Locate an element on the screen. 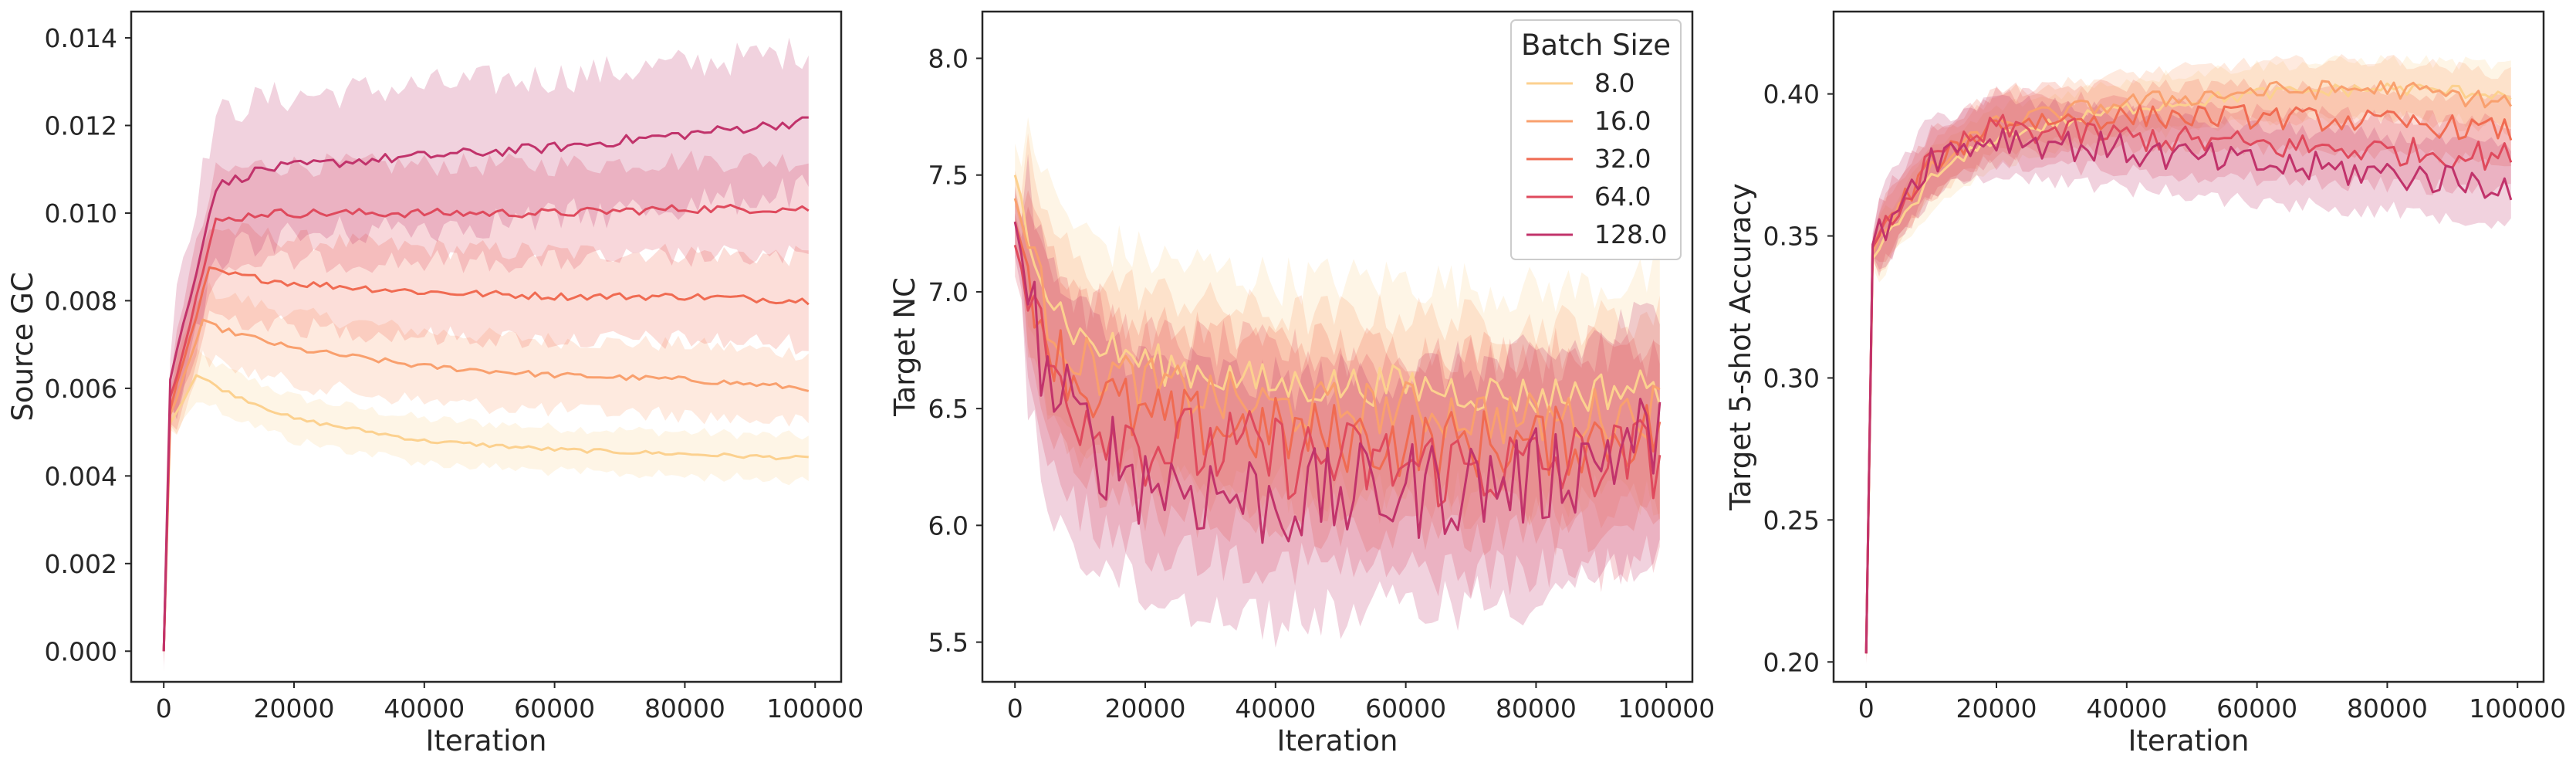 This screenshot has height=766, width=2576. y-tick-label: 0.35 is located at coordinates (1791, 237).